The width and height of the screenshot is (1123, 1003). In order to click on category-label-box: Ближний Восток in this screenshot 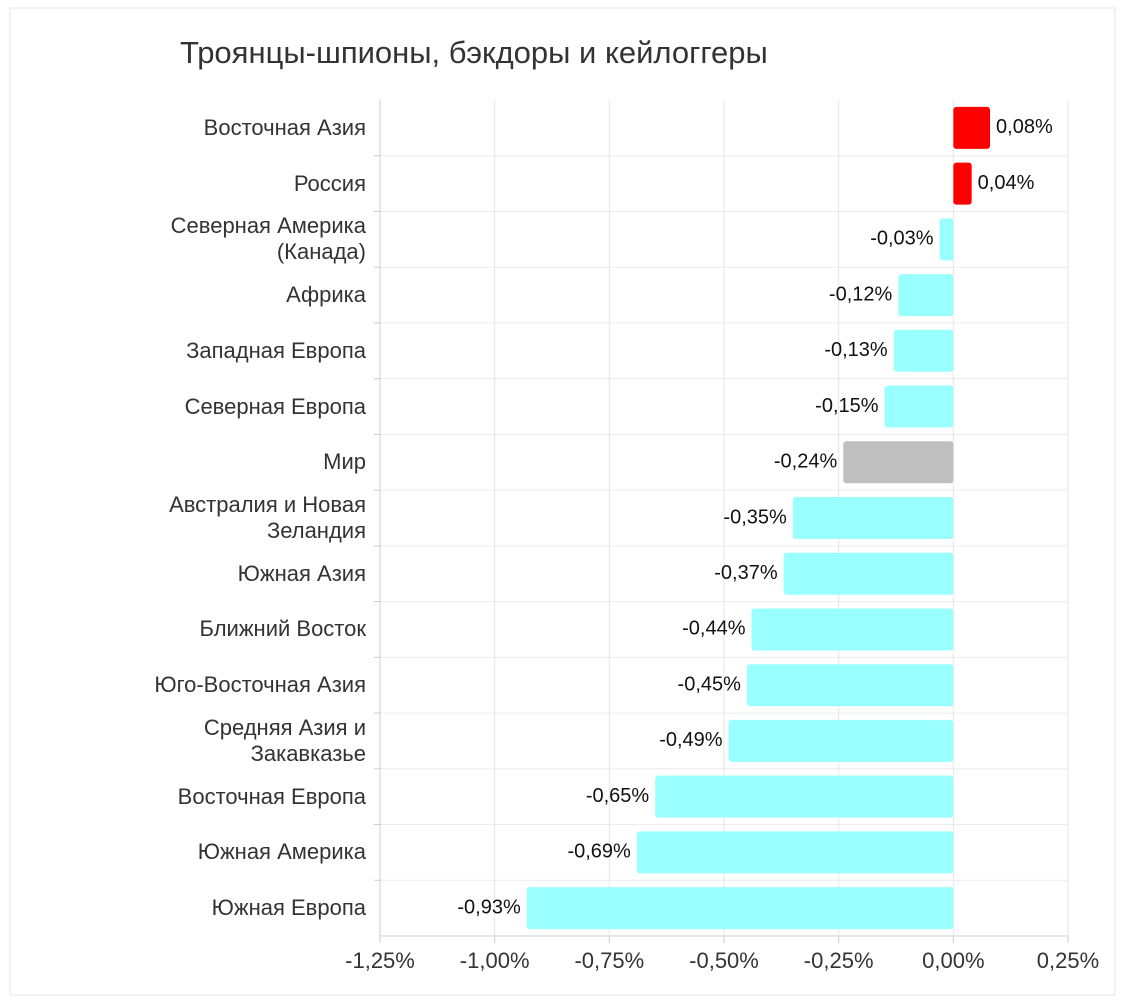, I will do `click(226, 630)`.